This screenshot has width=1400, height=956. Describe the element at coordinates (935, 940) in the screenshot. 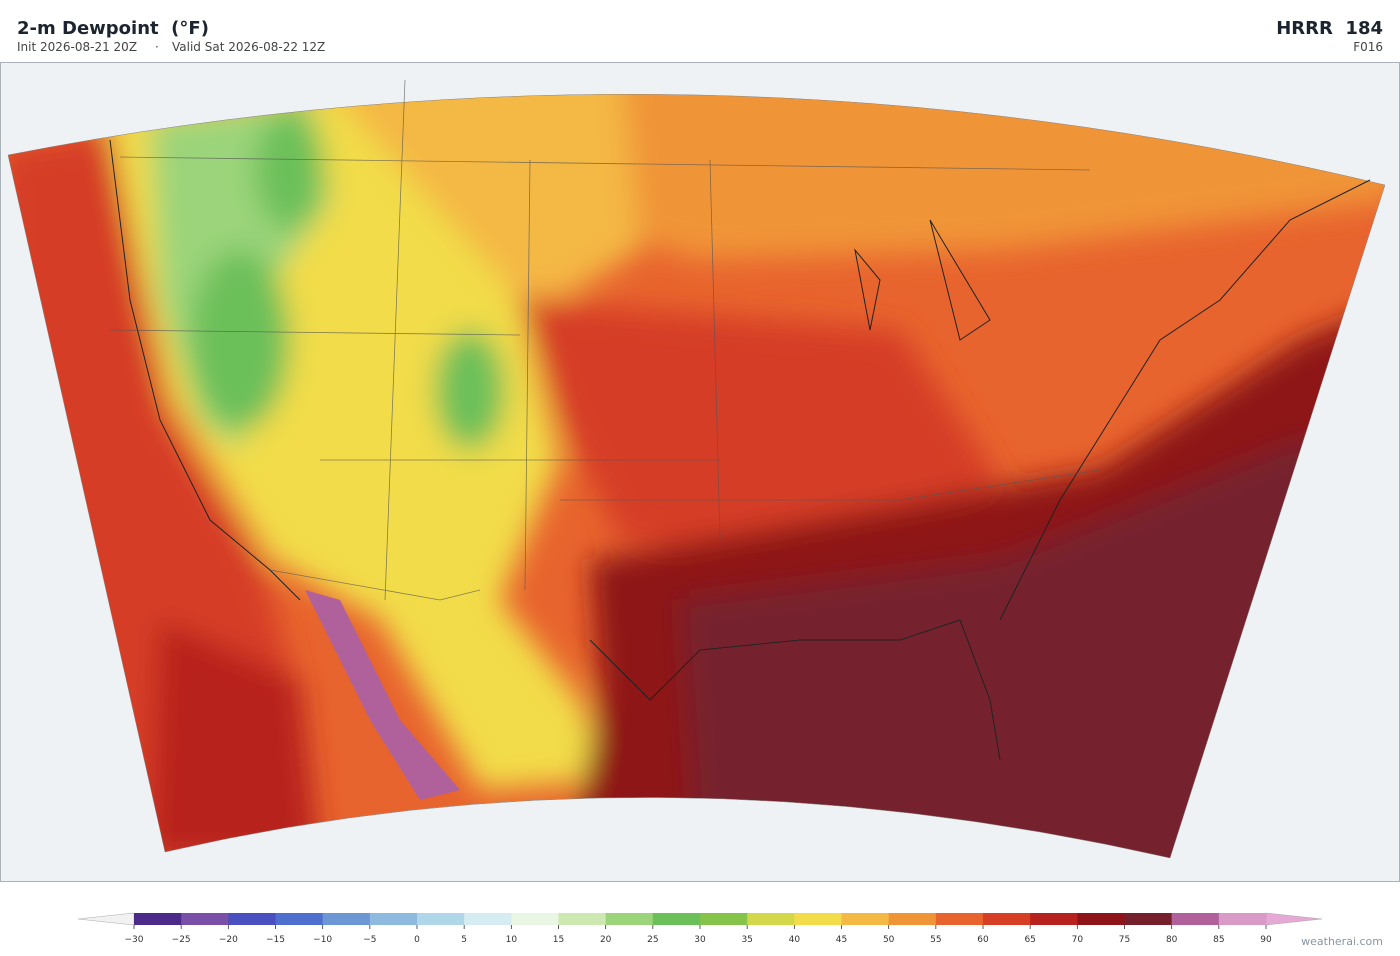

I see `colorbar-tick-label: 55` at that location.